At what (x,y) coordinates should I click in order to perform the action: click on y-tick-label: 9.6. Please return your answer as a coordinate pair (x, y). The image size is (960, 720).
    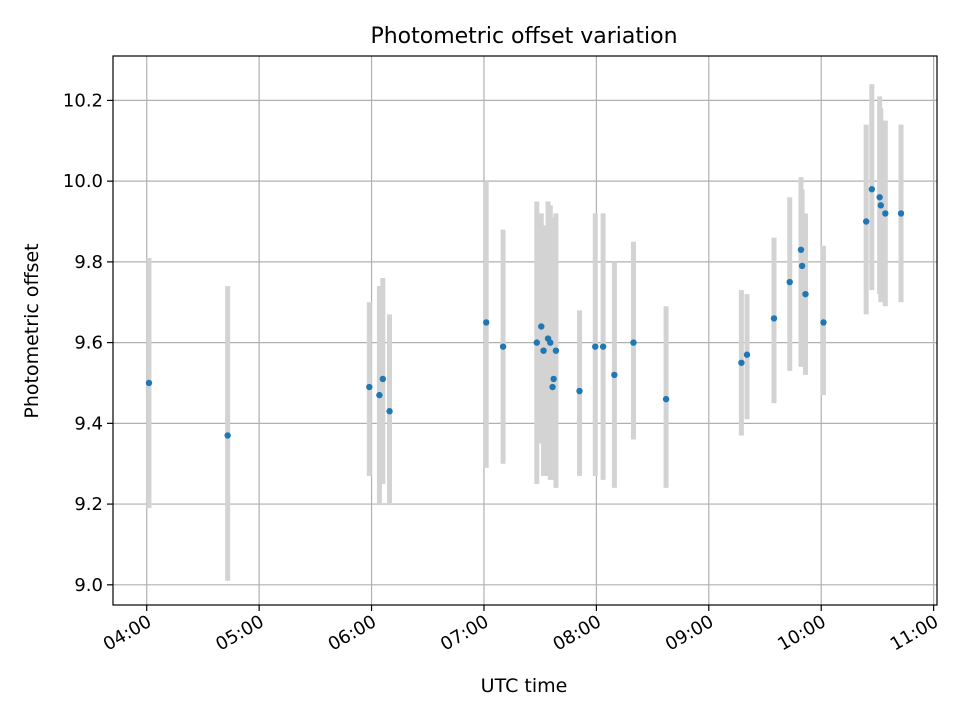
    Looking at the image, I should click on (88, 343).